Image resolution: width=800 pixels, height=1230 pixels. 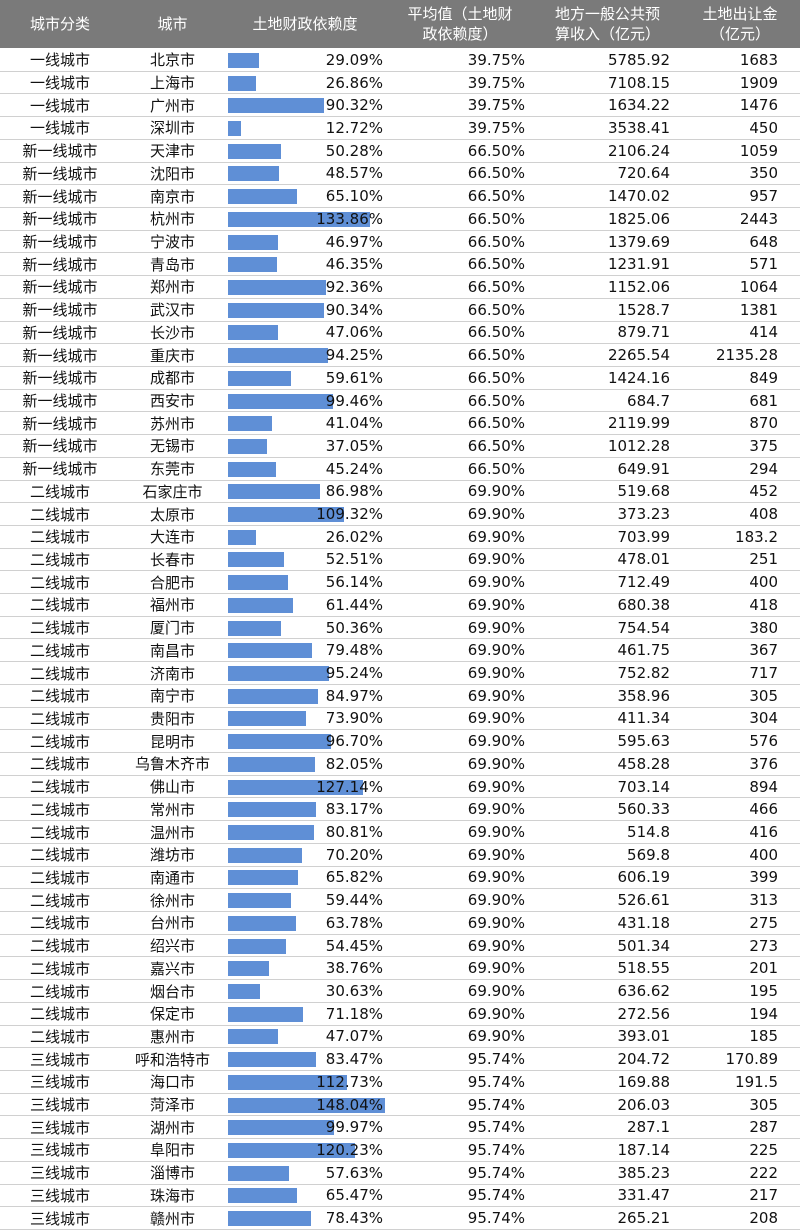 What do you see at coordinates (172, 355) in the screenshot?
I see `cell: 重庆市` at bounding box center [172, 355].